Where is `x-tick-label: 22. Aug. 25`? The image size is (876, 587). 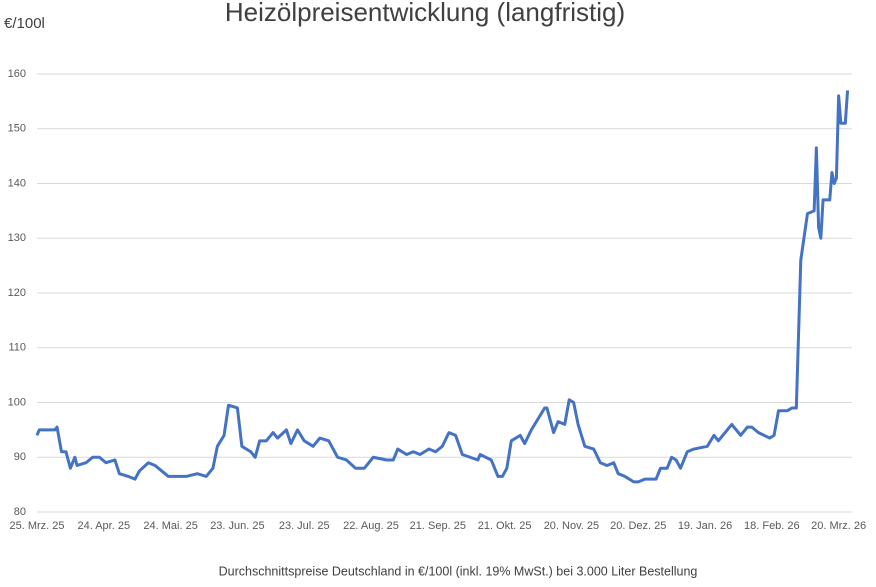 x-tick-label: 22. Aug. 25 is located at coordinates (371, 526).